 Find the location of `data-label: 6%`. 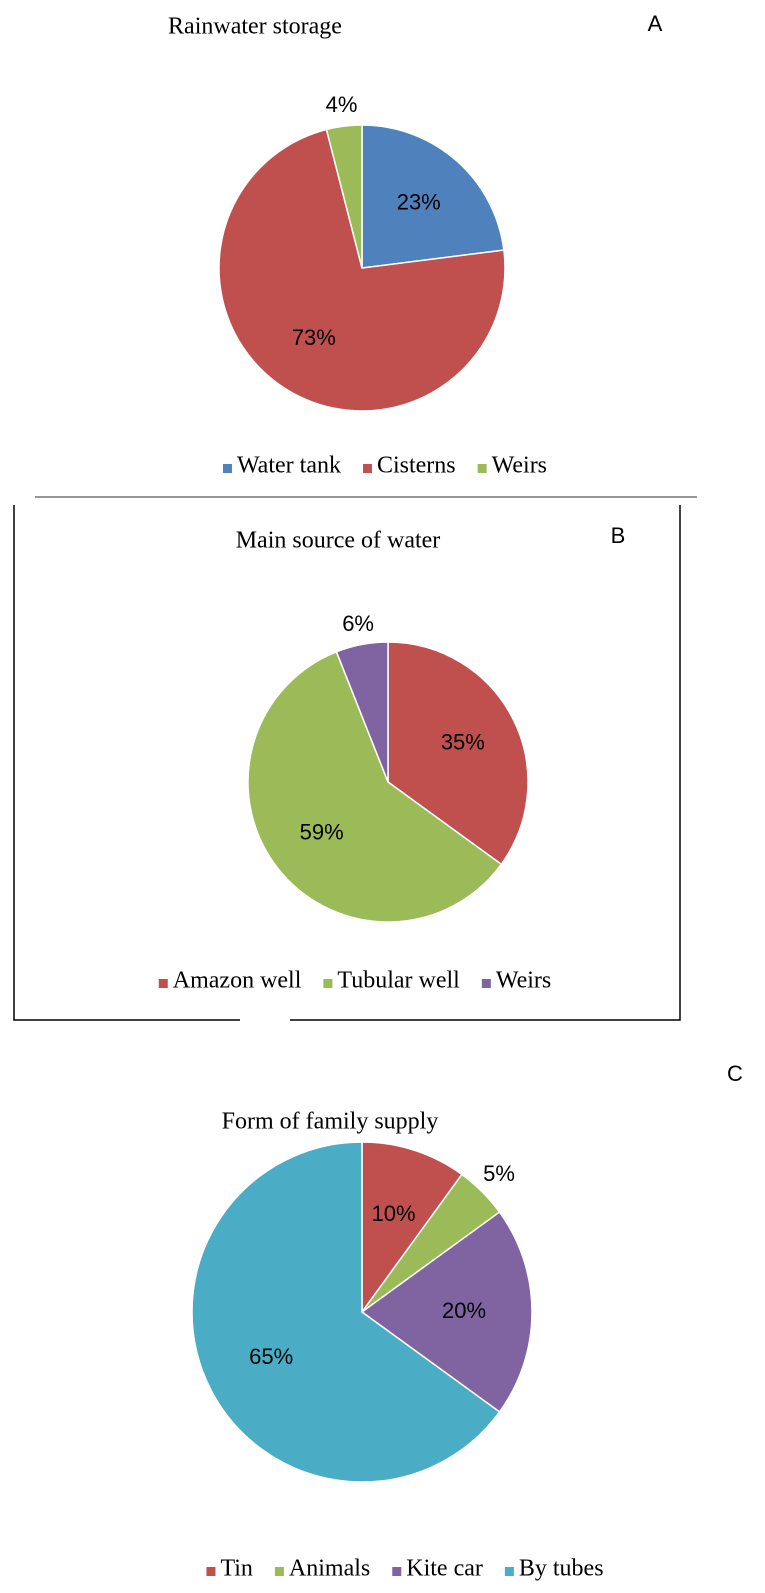

data-label: 6% is located at coordinates (358, 623).